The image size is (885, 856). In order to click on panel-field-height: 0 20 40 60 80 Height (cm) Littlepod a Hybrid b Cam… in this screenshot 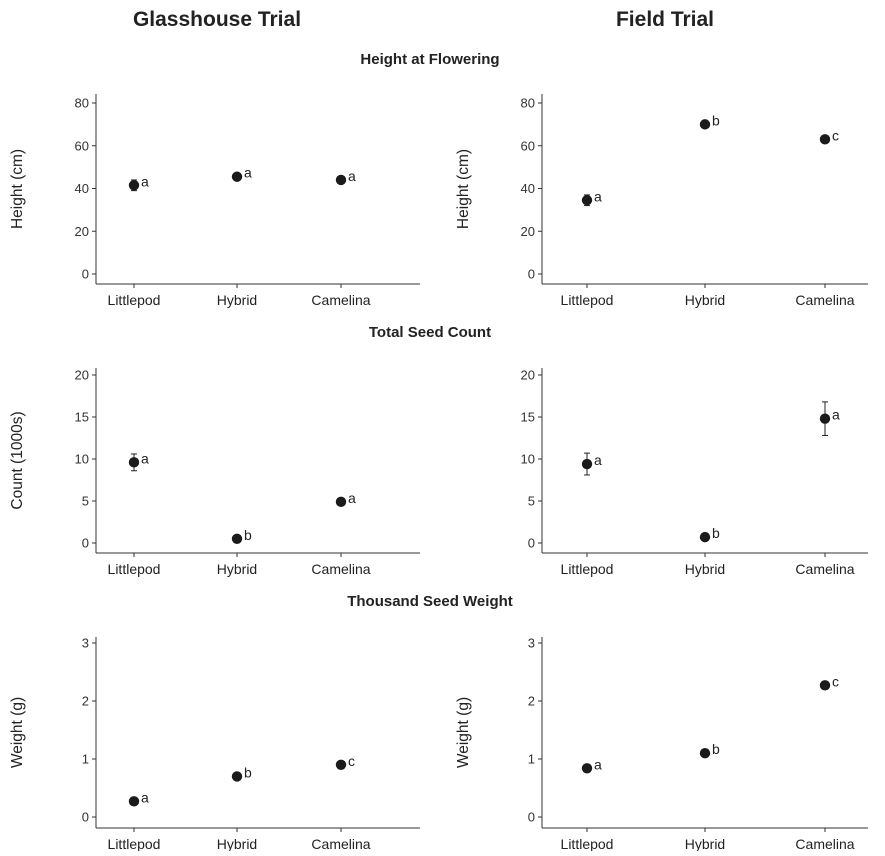, I will do `click(661, 201)`.